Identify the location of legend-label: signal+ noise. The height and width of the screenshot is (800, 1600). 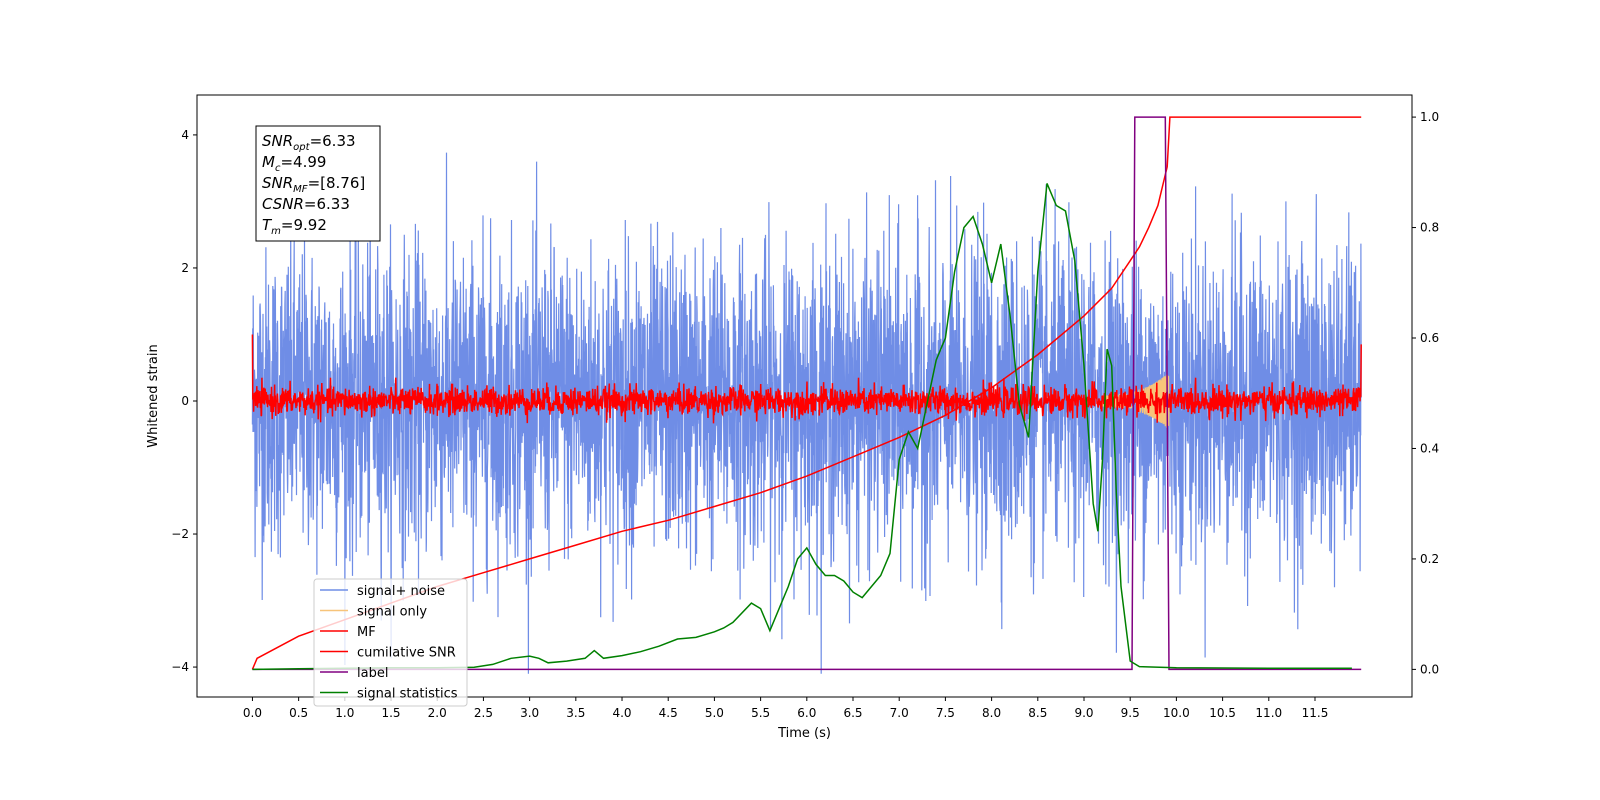
(401, 591).